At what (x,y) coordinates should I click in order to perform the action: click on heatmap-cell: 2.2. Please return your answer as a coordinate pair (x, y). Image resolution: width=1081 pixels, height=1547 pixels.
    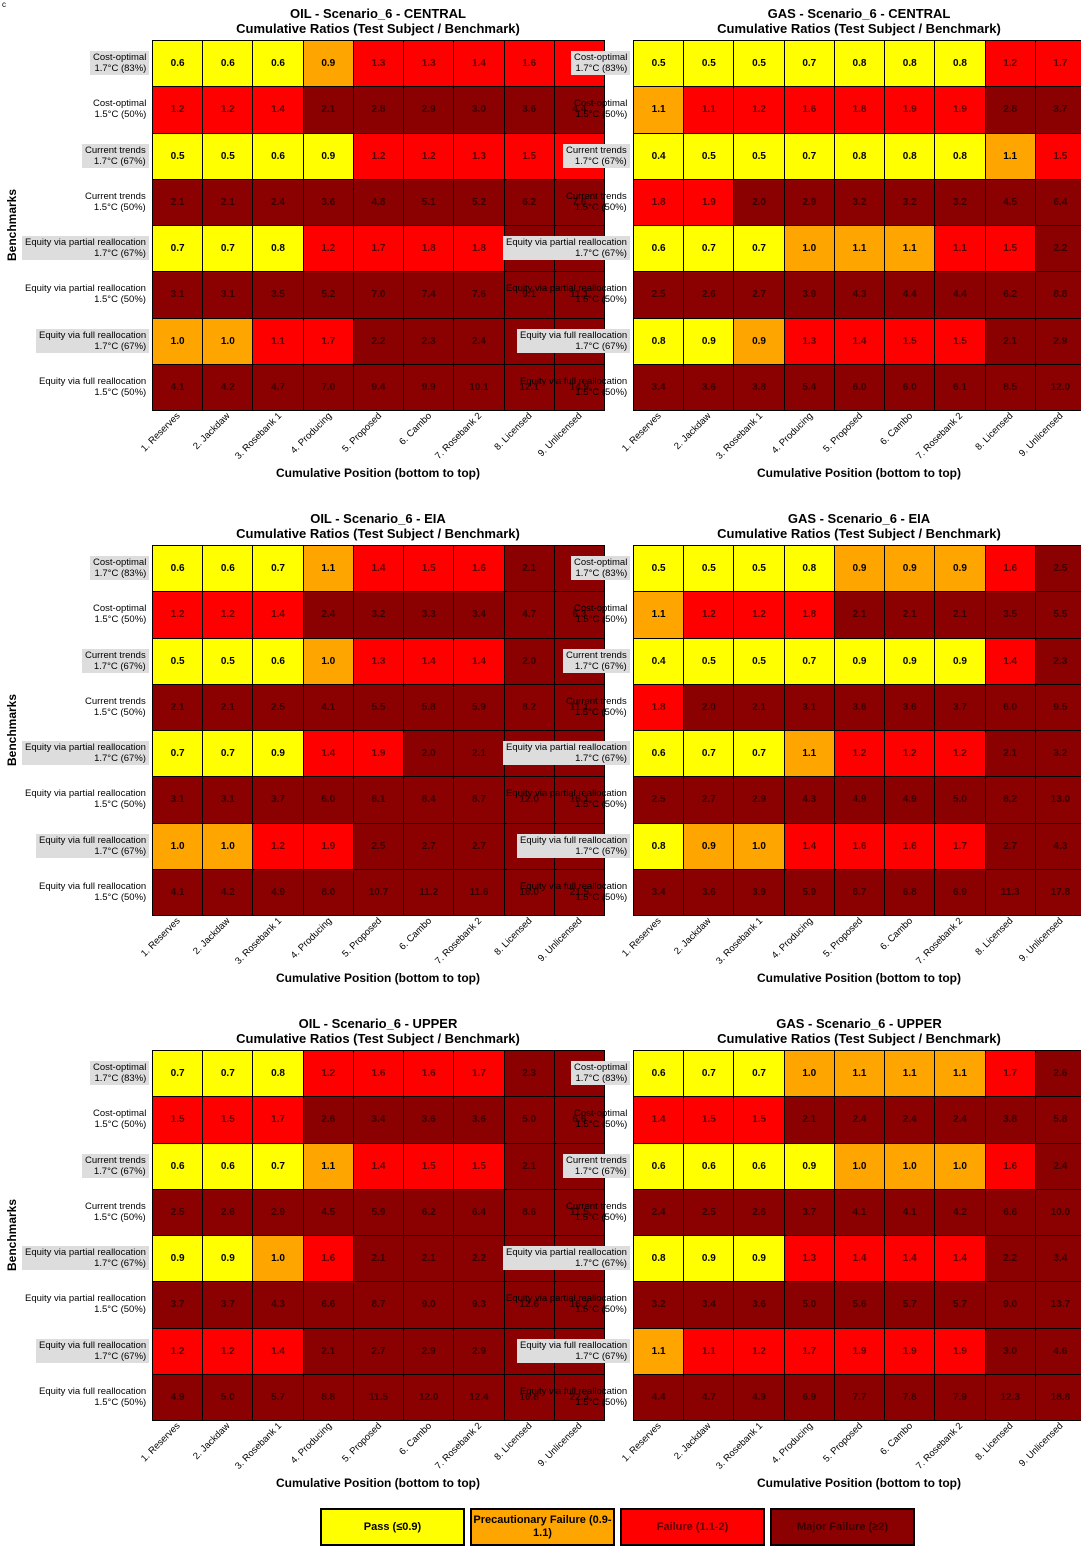
    Looking at the image, I should click on (479, 1259).